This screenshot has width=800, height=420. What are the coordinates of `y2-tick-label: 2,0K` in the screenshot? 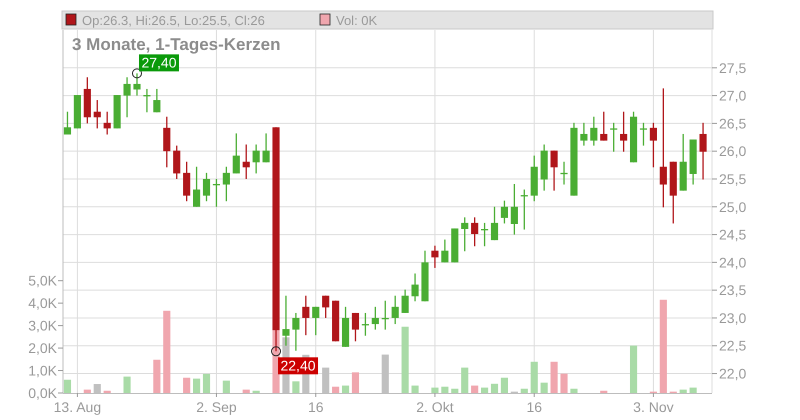 It's located at (43, 348).